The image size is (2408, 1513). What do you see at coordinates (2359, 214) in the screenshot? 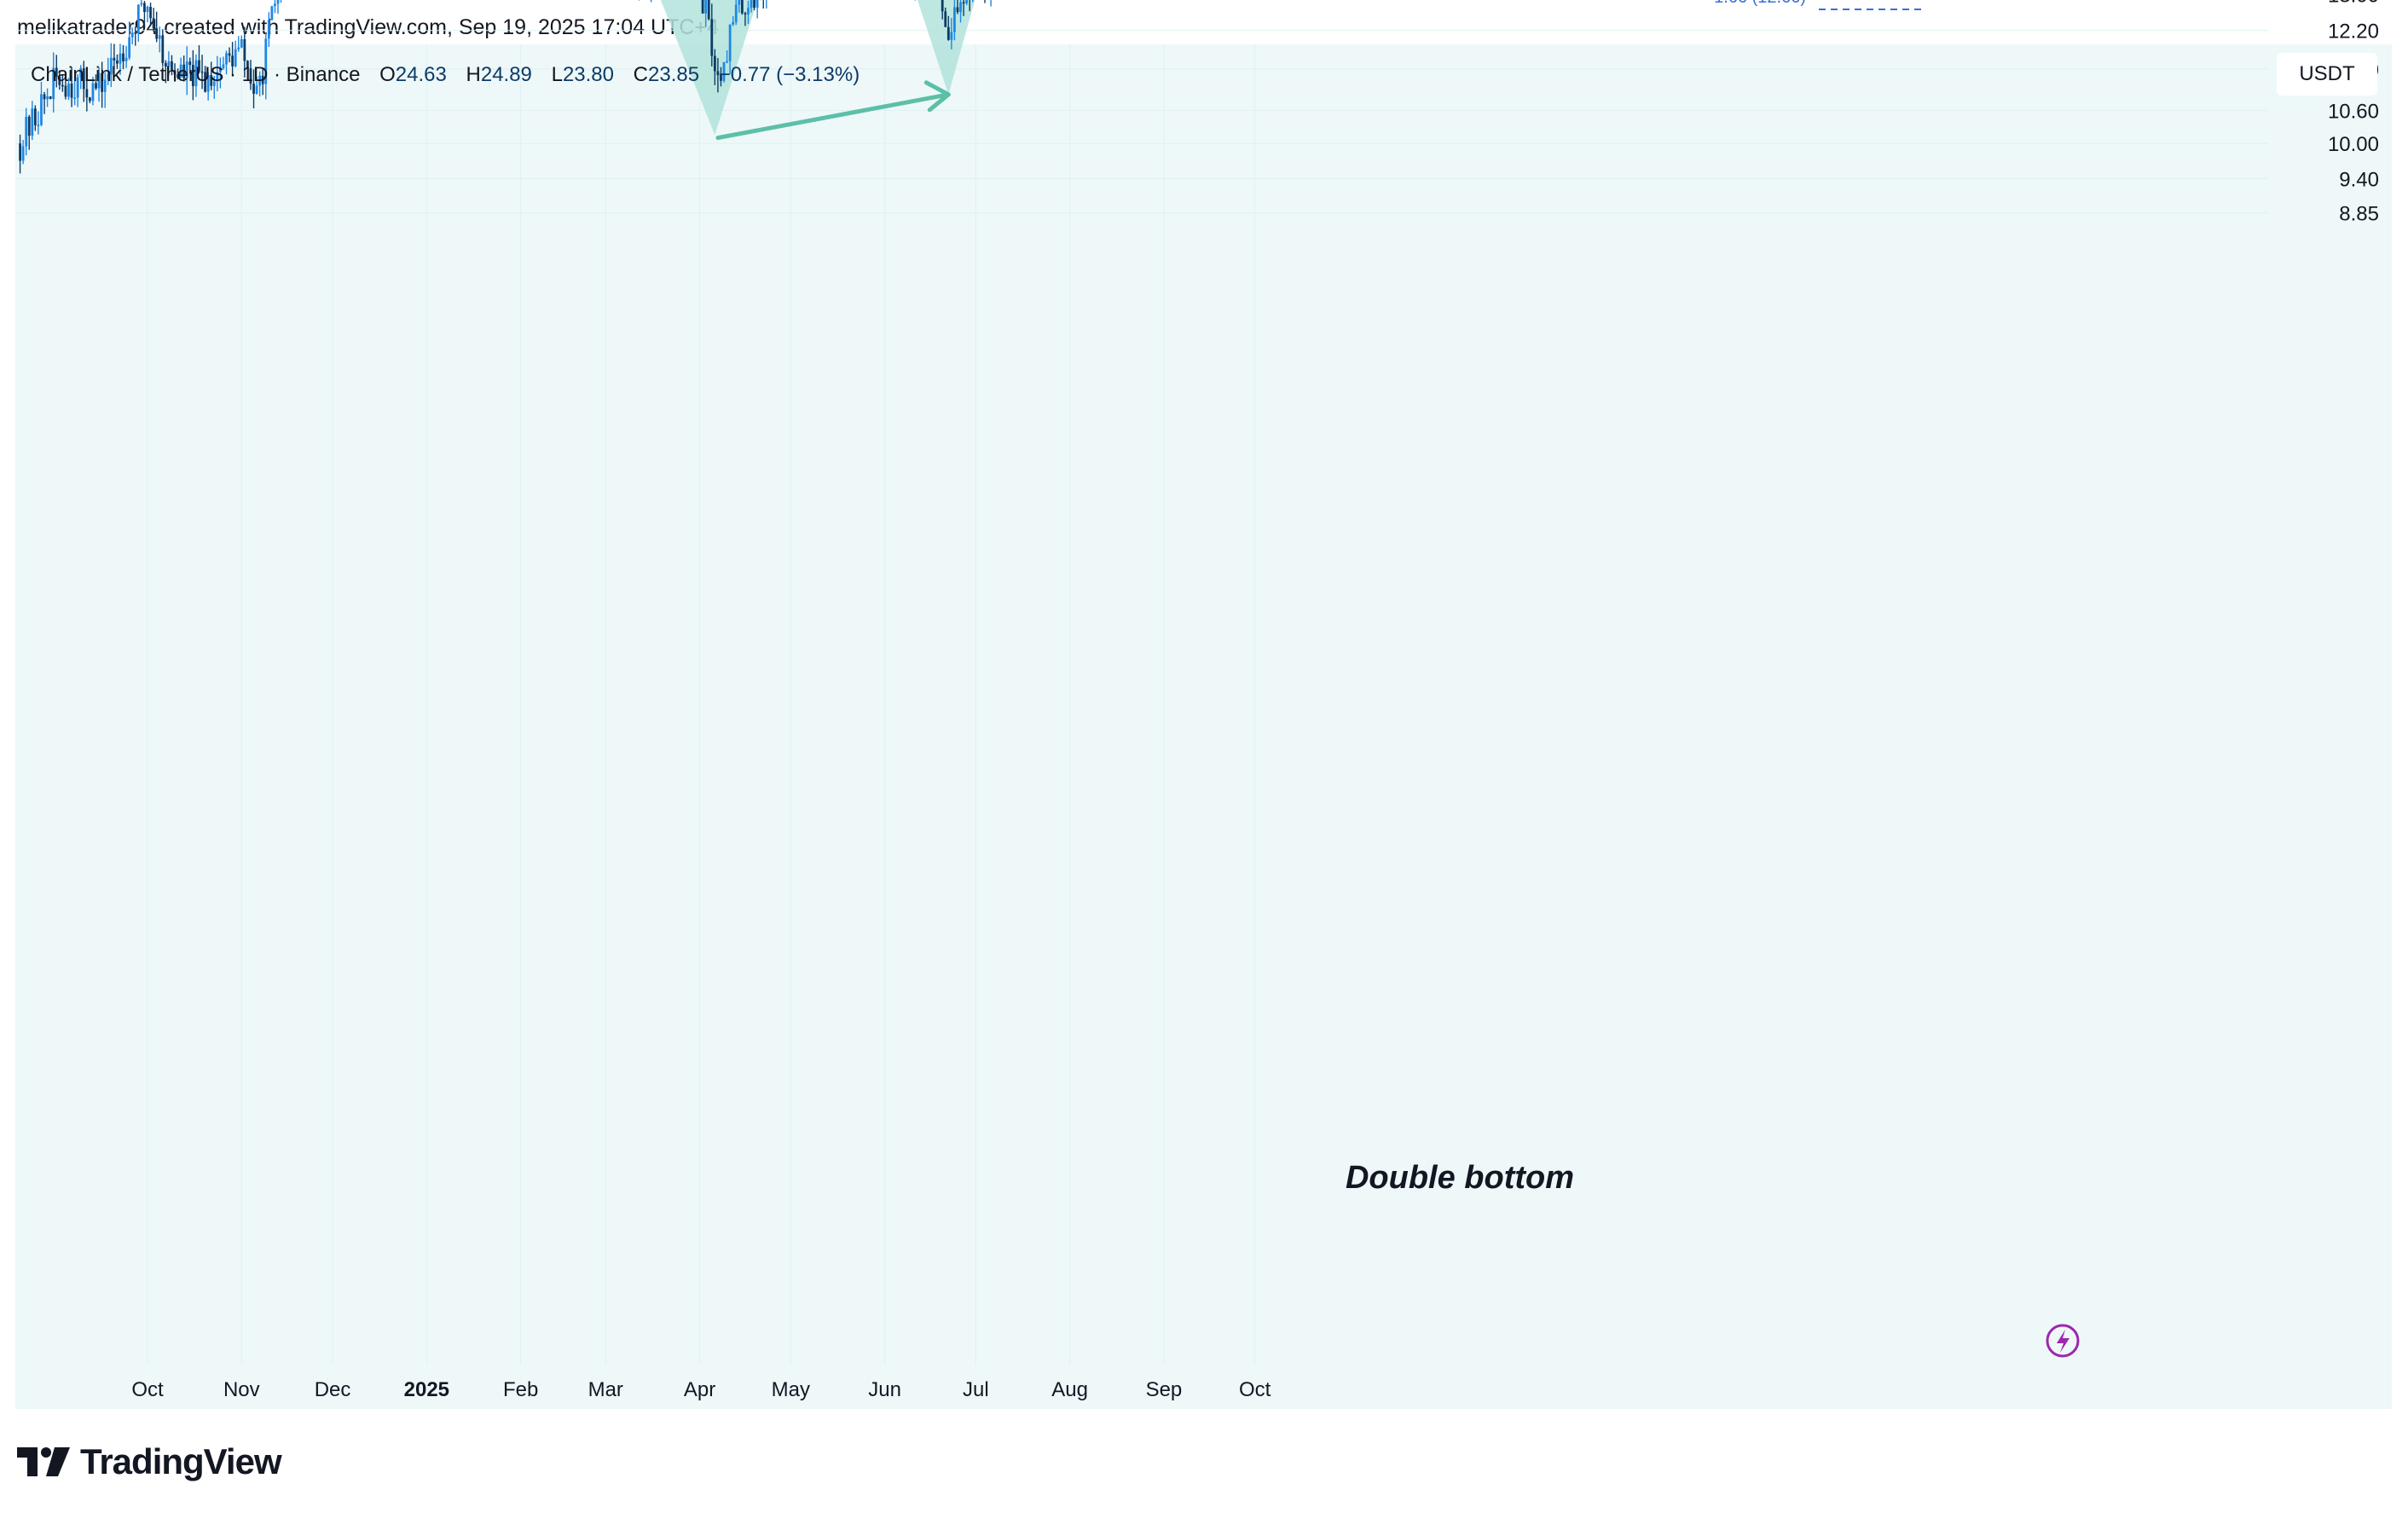
I see `y-tick-label: 8.85` at bounding box center [2359, 214].